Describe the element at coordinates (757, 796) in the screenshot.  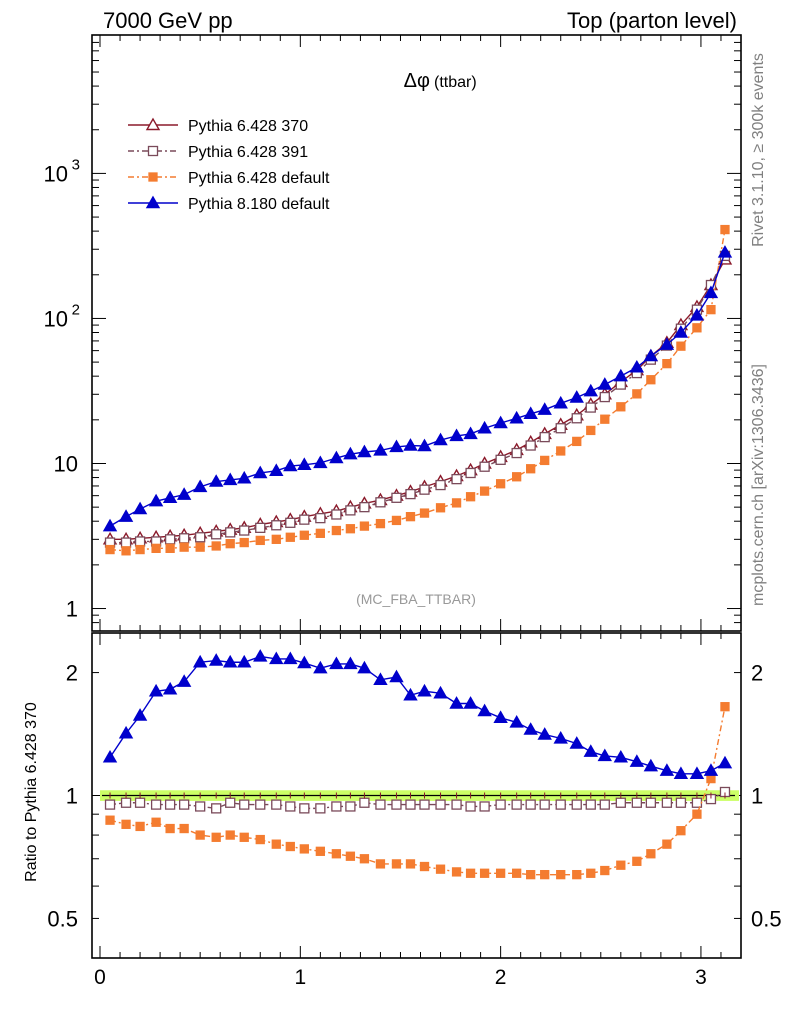
I see `y-tick-label-right: 1` at that location.